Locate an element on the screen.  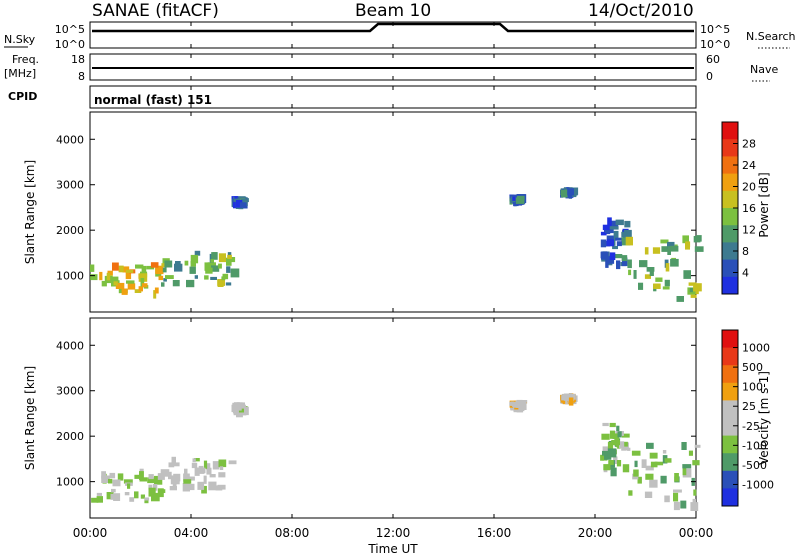
power-colorbar-label: Power [dB] is located at coordinates (764, 204).